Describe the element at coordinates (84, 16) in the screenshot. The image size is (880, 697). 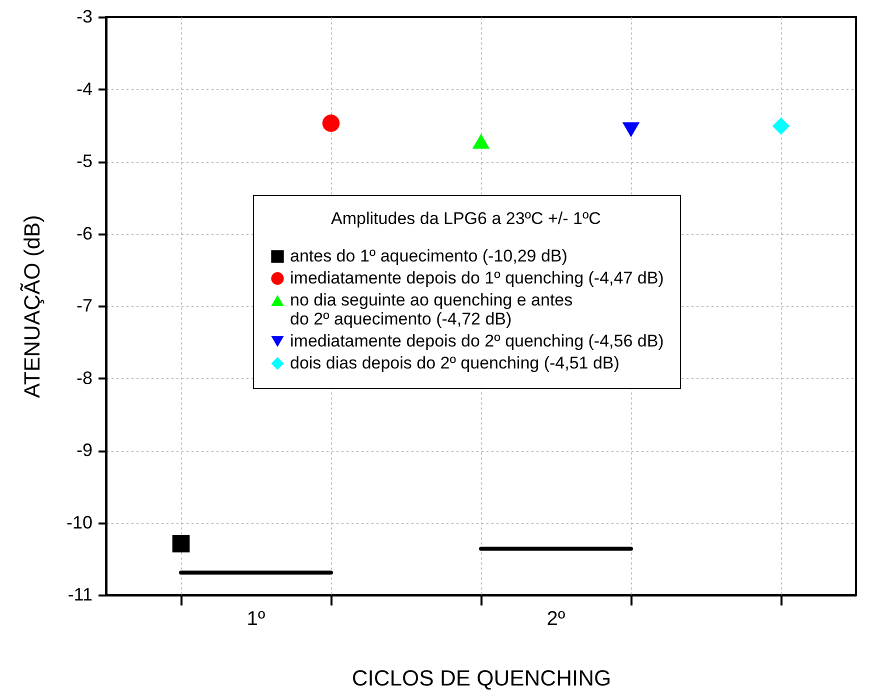
I see `y-tick-label: -3` at that location.